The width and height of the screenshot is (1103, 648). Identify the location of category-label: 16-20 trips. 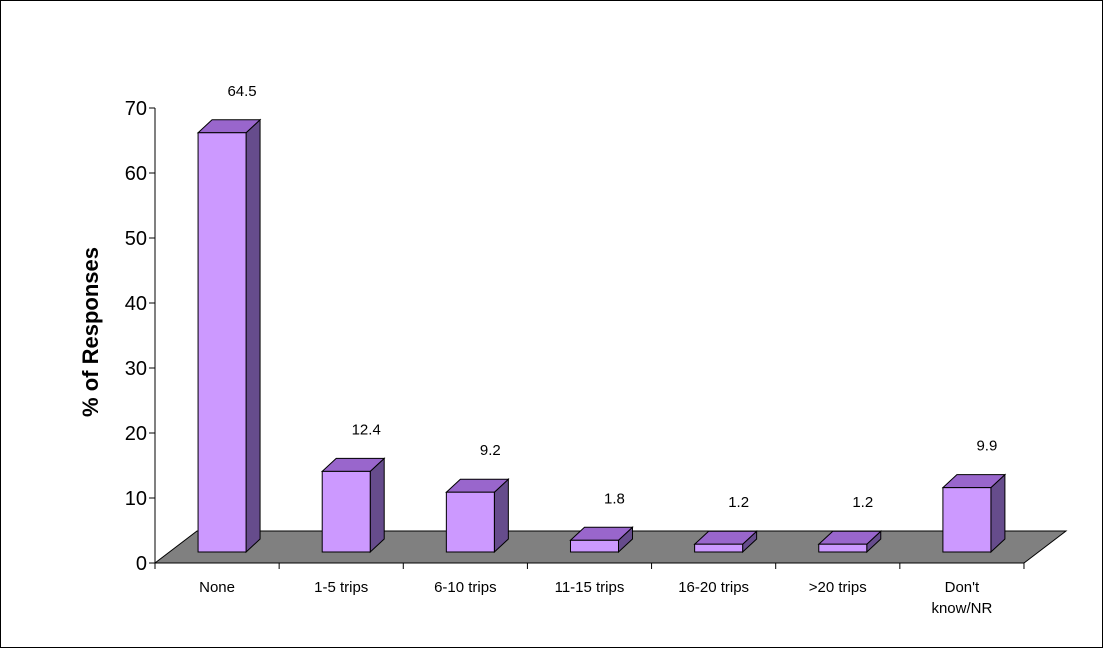
(713, 587).